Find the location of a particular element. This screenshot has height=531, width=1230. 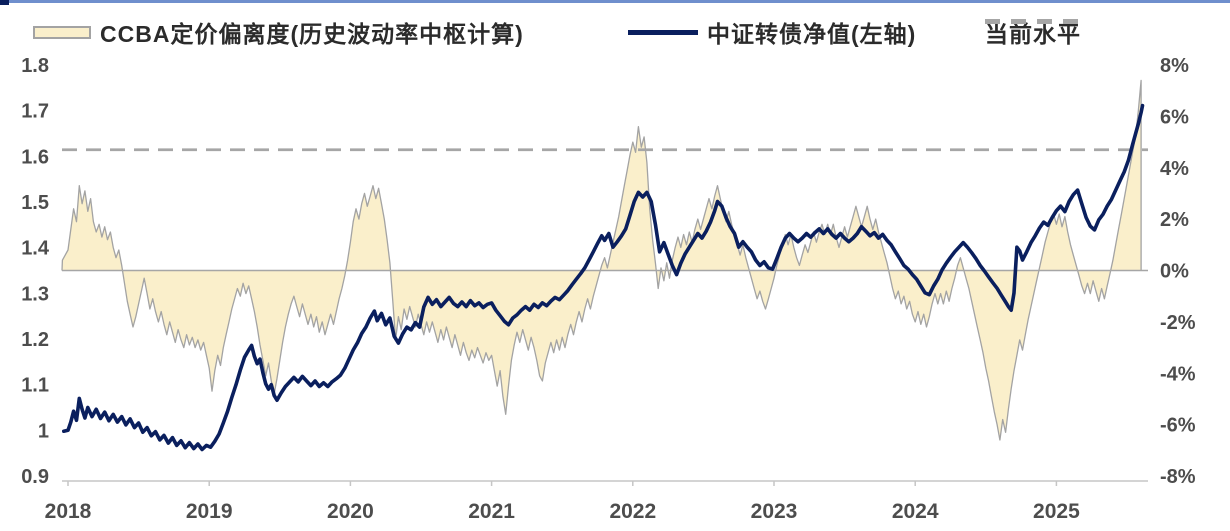

x-axis-label: 2020 is located at coordinates (350, 511).